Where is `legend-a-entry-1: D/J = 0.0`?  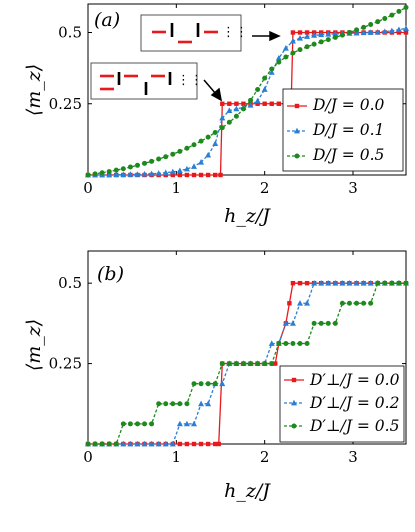
legend-a-entry-1: D/J = 0.0 is located at coordinates (348, 105).